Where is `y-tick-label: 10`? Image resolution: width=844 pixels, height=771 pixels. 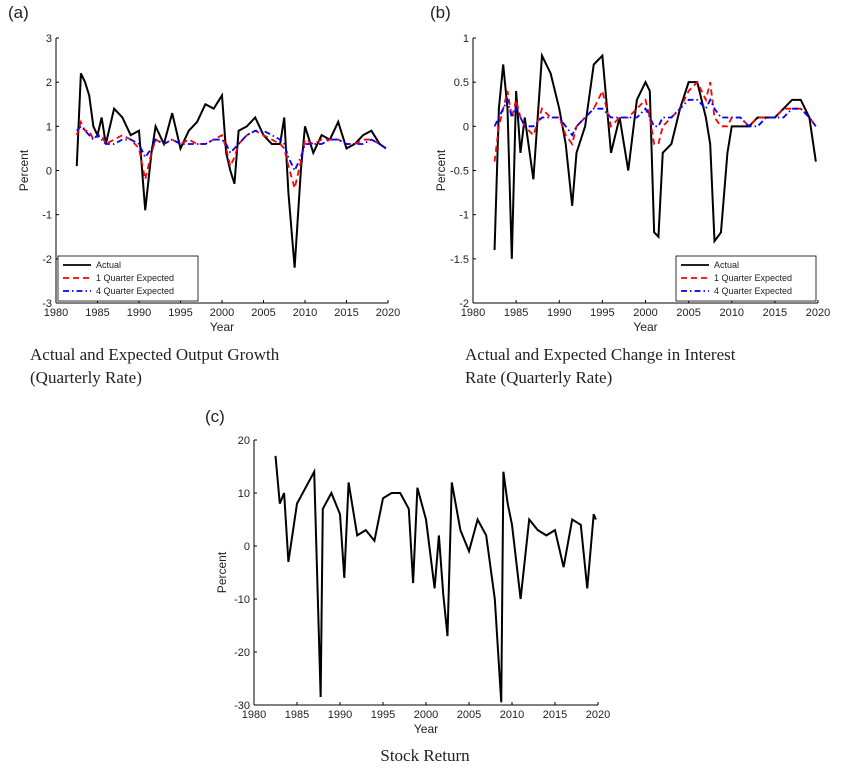
y-tick-label: 10 is located at coordinates (244, 494).